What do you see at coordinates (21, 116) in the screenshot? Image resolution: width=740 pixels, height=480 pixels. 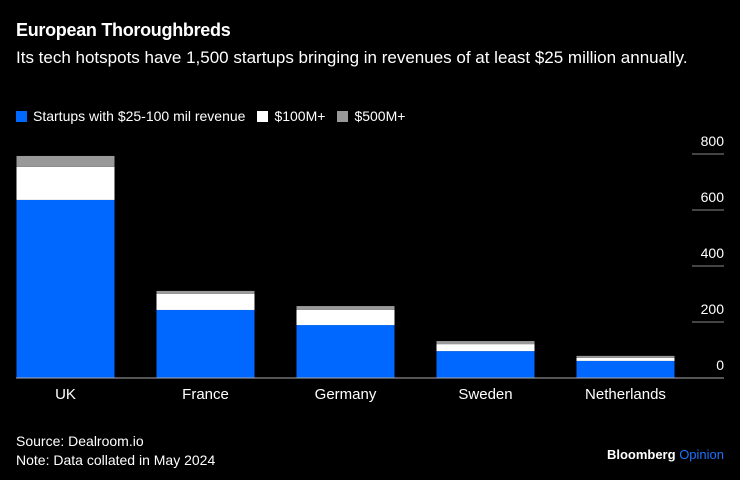 I see `legend-swatch-blue` at bounding box center [21, 116].